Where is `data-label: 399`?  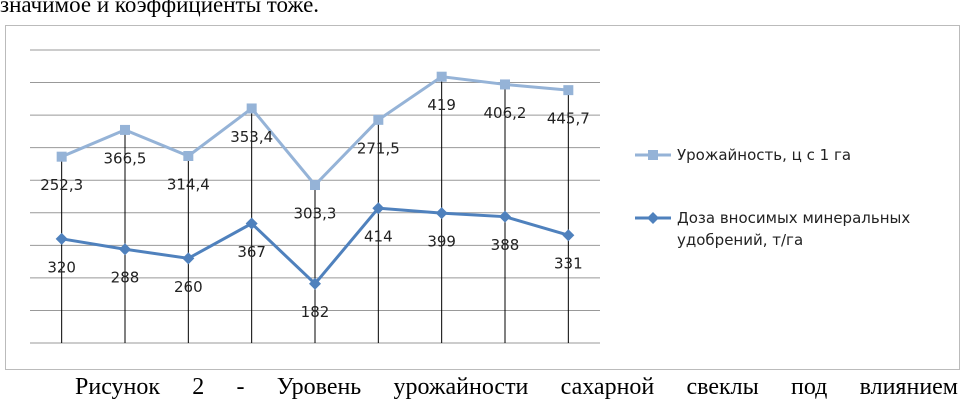
data-label: 399 is located at coordinates (441, 242).